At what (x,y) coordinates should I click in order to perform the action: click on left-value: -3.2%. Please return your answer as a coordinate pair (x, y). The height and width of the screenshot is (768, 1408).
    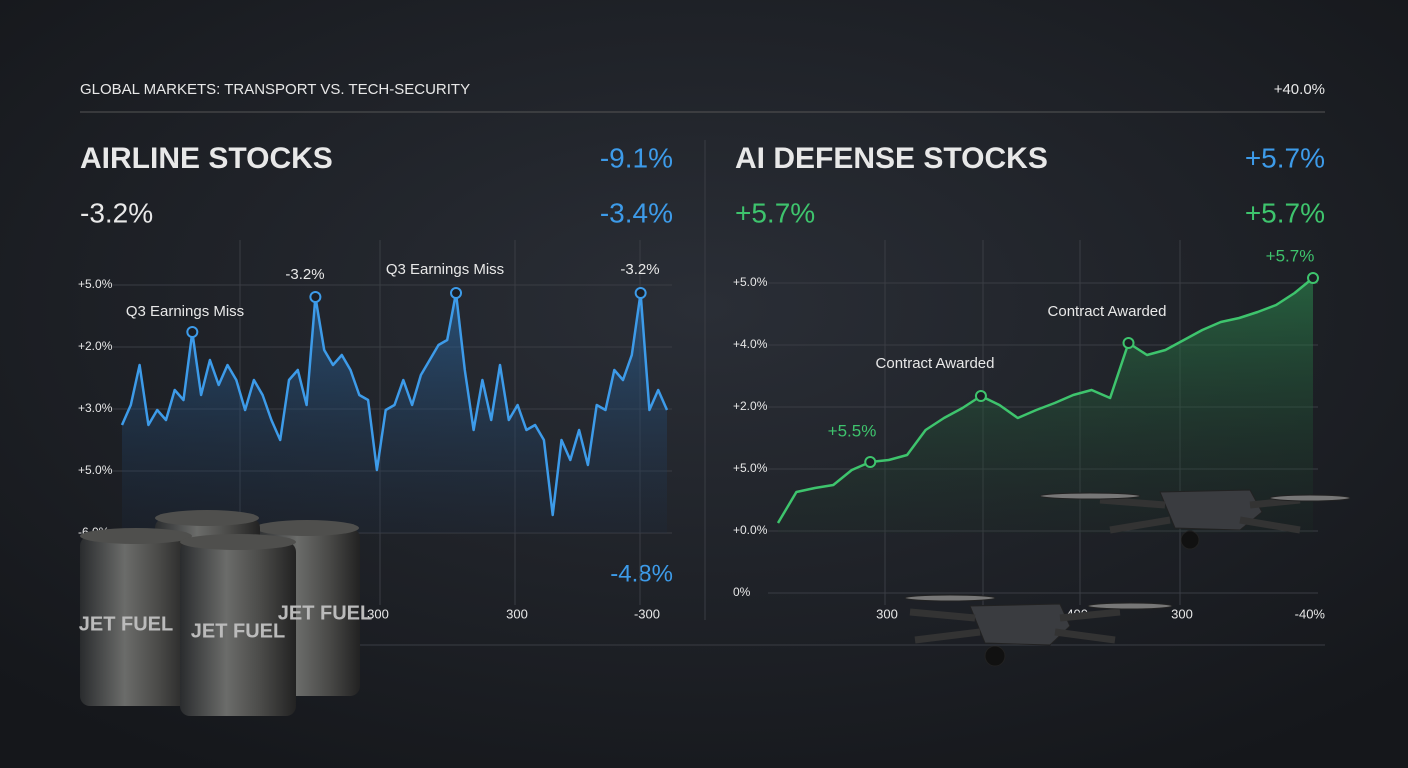
    Looking at the image, I should click on (116, 212).